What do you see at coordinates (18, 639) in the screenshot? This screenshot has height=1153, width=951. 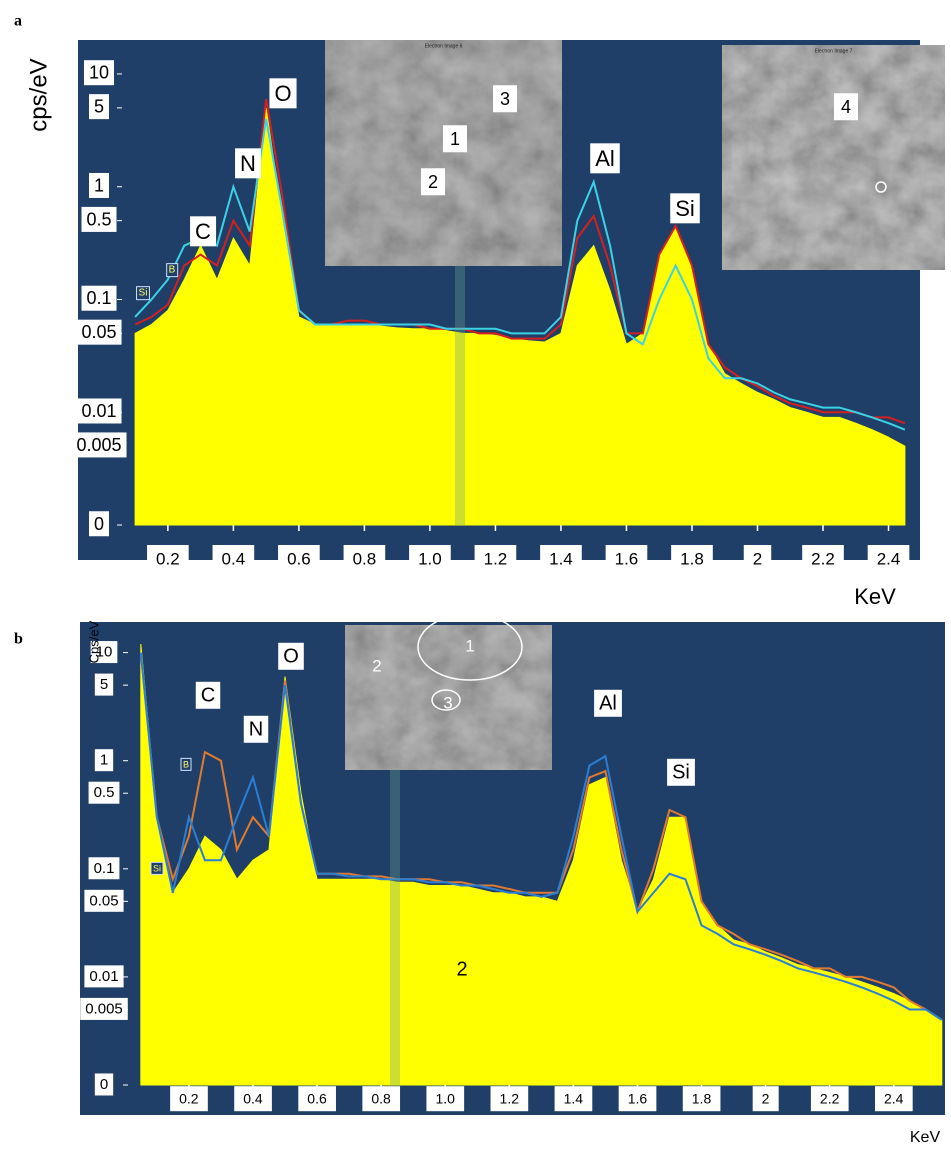 I see `panel-label: b` at bounding box center [18, 639].